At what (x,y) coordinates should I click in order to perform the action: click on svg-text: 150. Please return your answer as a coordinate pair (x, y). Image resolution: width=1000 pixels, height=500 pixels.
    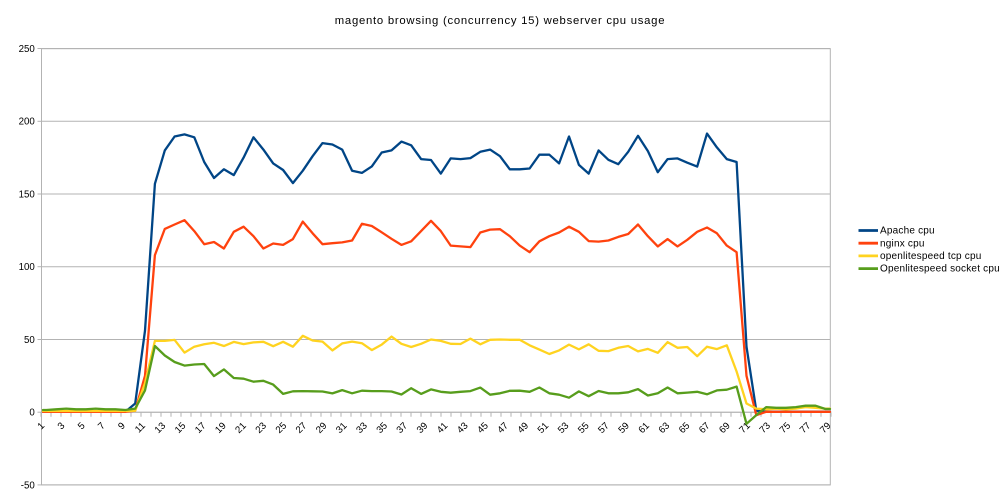
    Looking at the image, I should click on (27, 194).